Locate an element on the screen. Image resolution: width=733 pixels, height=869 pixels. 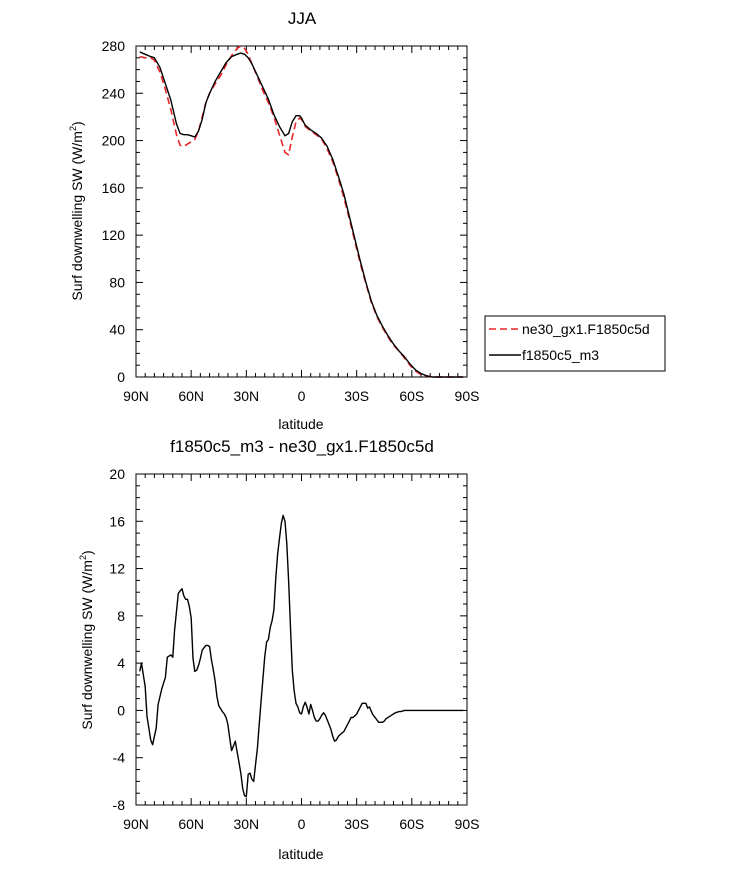
bottom-x-tick-labels: 90N 60N 30N 0 30S 60S 90S is located at coordinates (301, 824).